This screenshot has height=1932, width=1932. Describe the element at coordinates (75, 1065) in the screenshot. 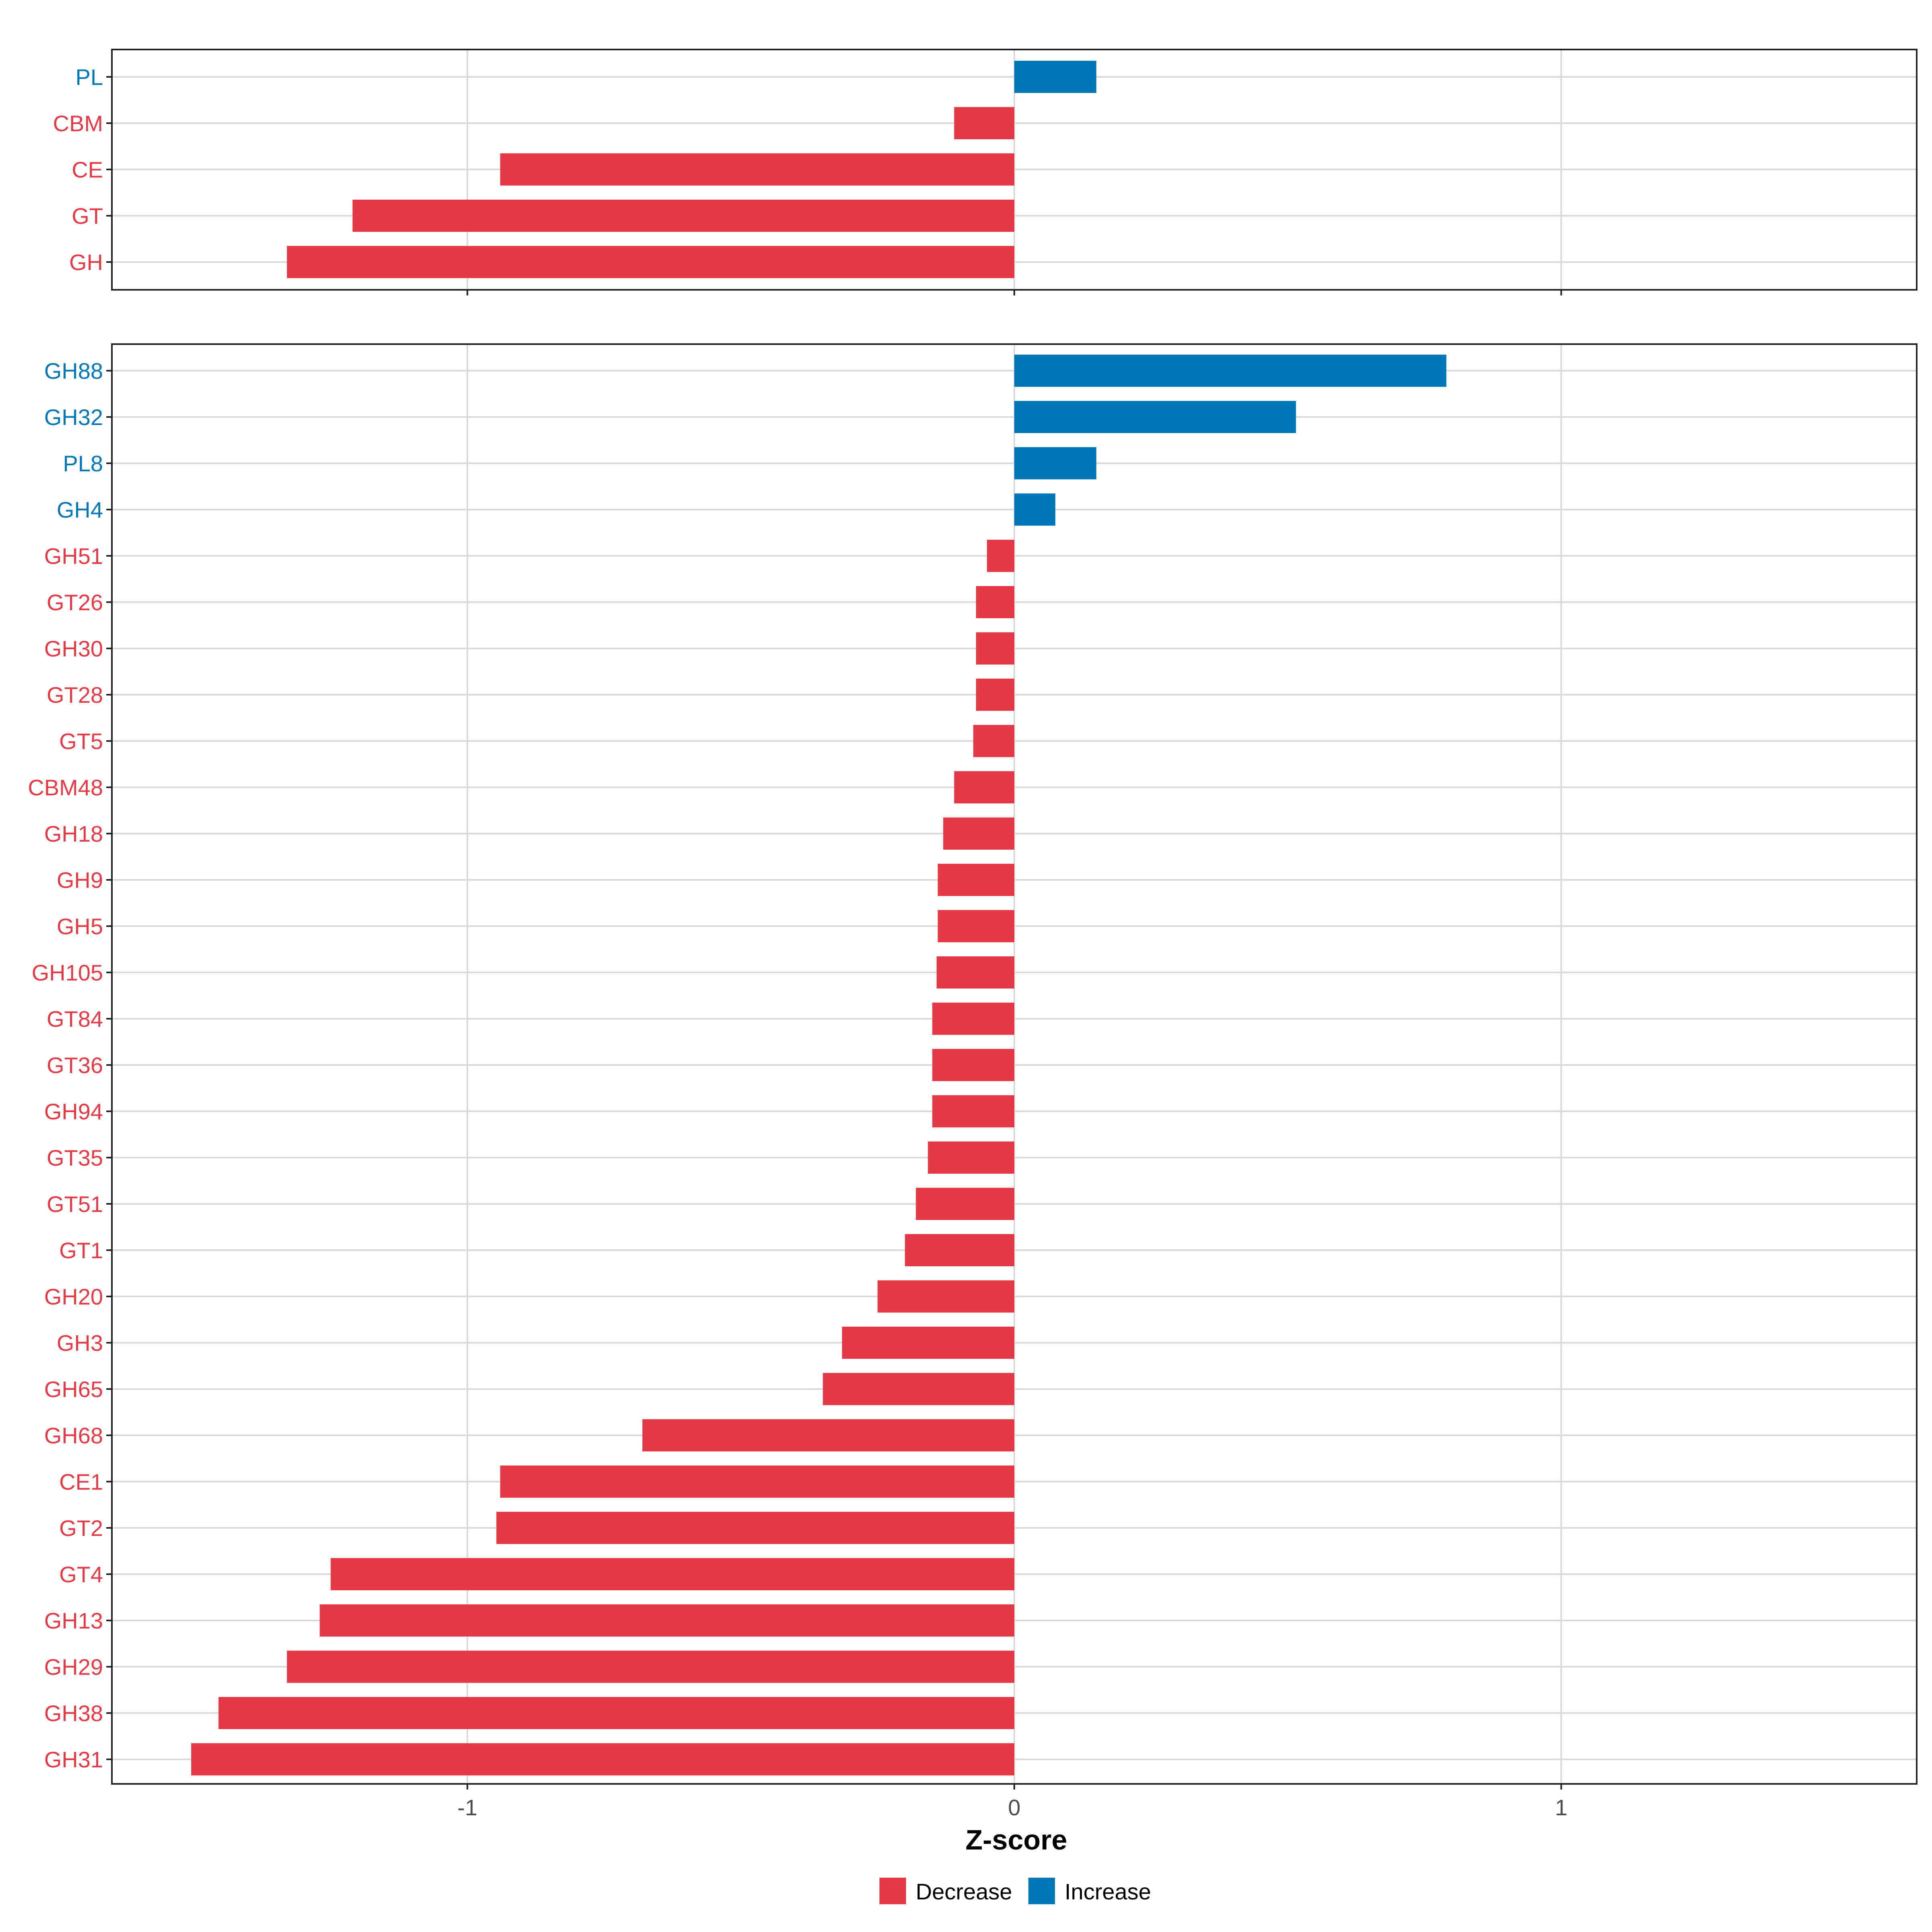

I see `y-tick-label: GT36` at that location.